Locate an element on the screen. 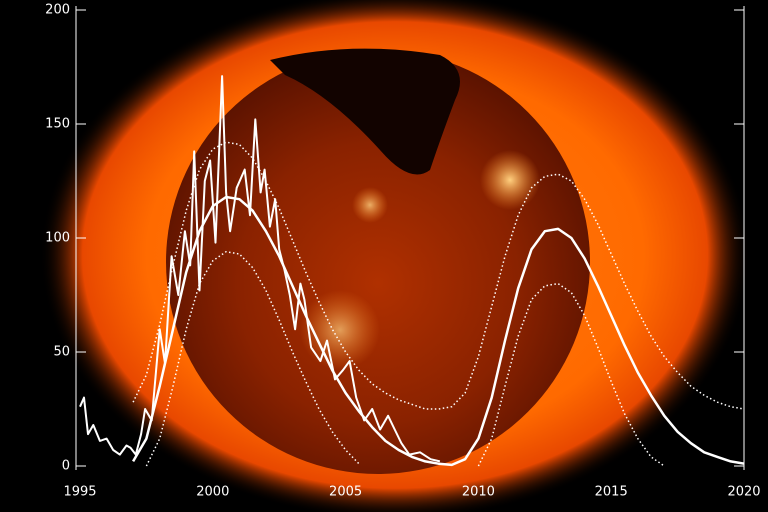  y-tick-label: 100 is located at coordinates (57, 238).